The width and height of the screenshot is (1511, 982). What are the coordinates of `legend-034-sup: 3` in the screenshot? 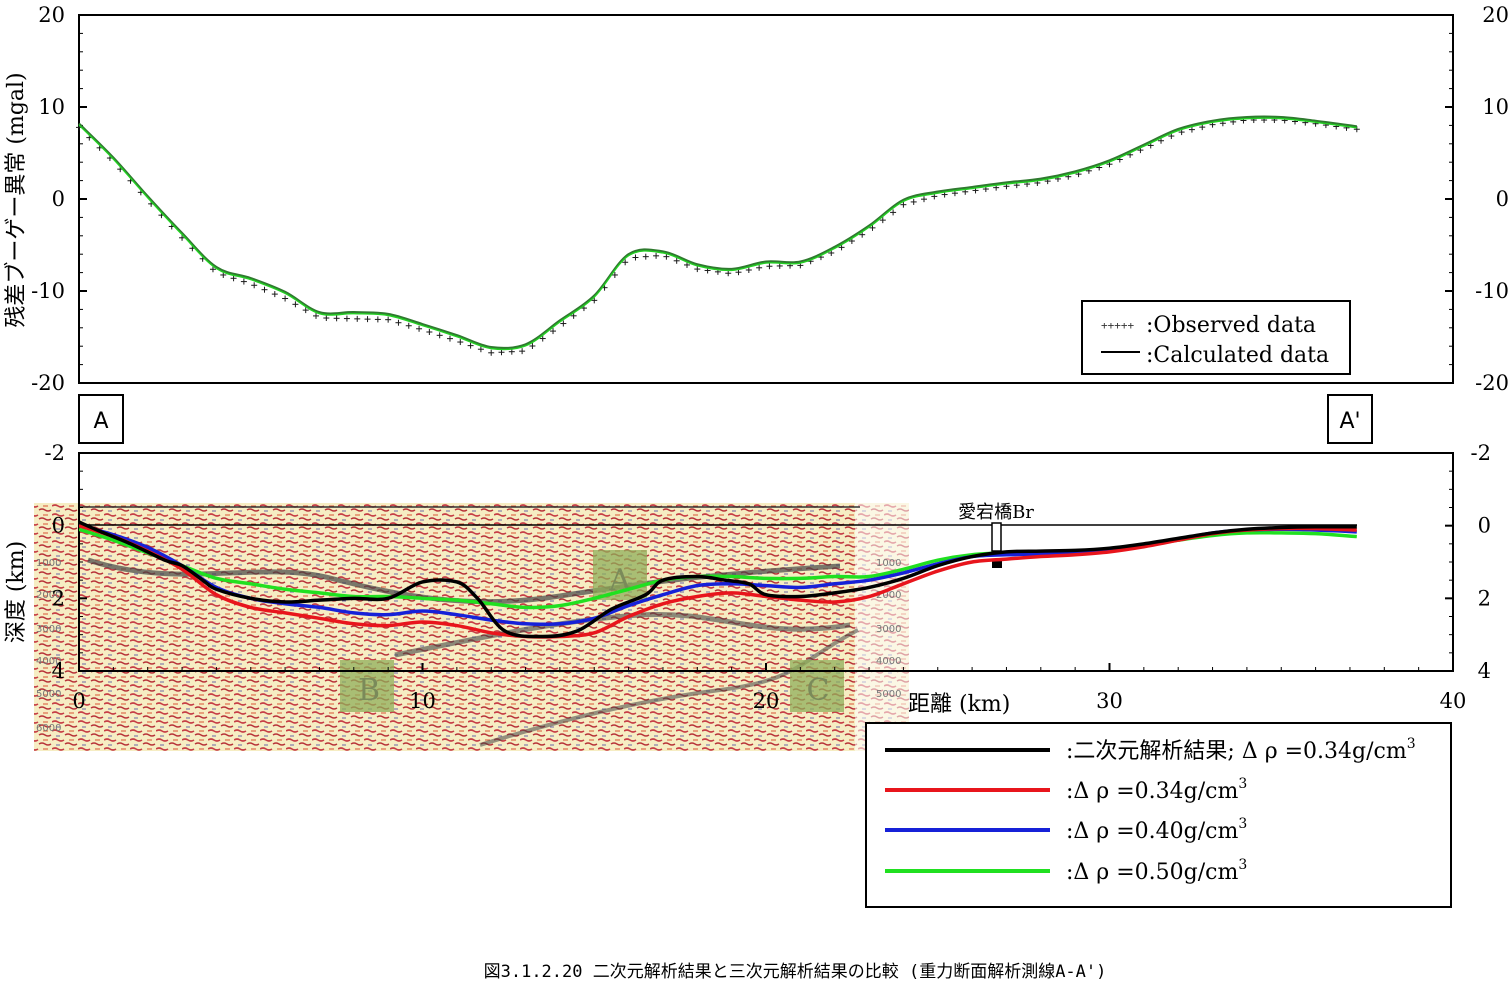 It's located at (1242, 784).